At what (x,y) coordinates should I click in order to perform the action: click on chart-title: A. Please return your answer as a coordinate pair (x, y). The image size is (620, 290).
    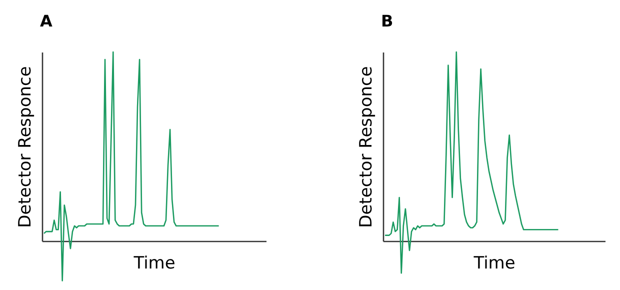
    Looking at the image, I should click on (46, 20).